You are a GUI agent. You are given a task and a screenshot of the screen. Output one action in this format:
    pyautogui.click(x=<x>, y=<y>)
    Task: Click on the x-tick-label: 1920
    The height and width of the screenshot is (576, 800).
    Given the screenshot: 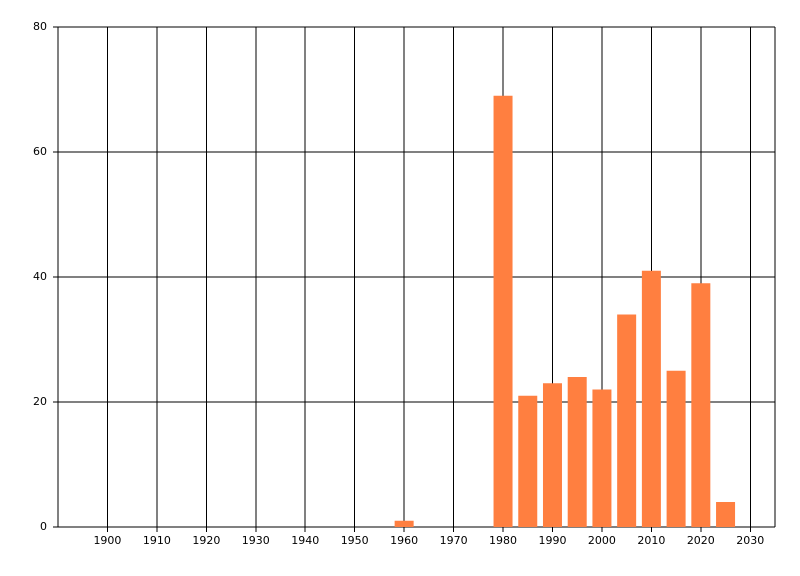 What is the action you would take?
    pyautogui.click(x=206, y=540)
    